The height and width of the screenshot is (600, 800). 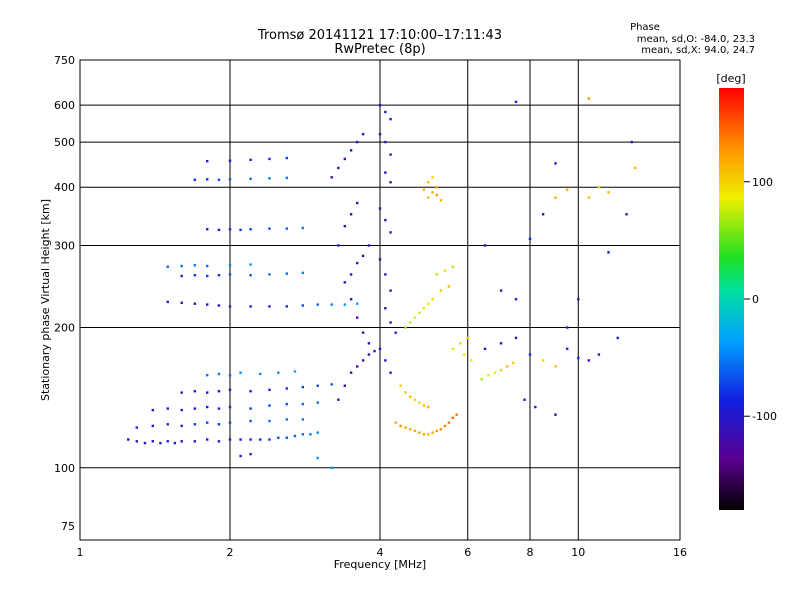 What do you see at coordinates (64, 245) in the screenshot?
I see `y-tick-label: 300` at bounding box center [64, 245].